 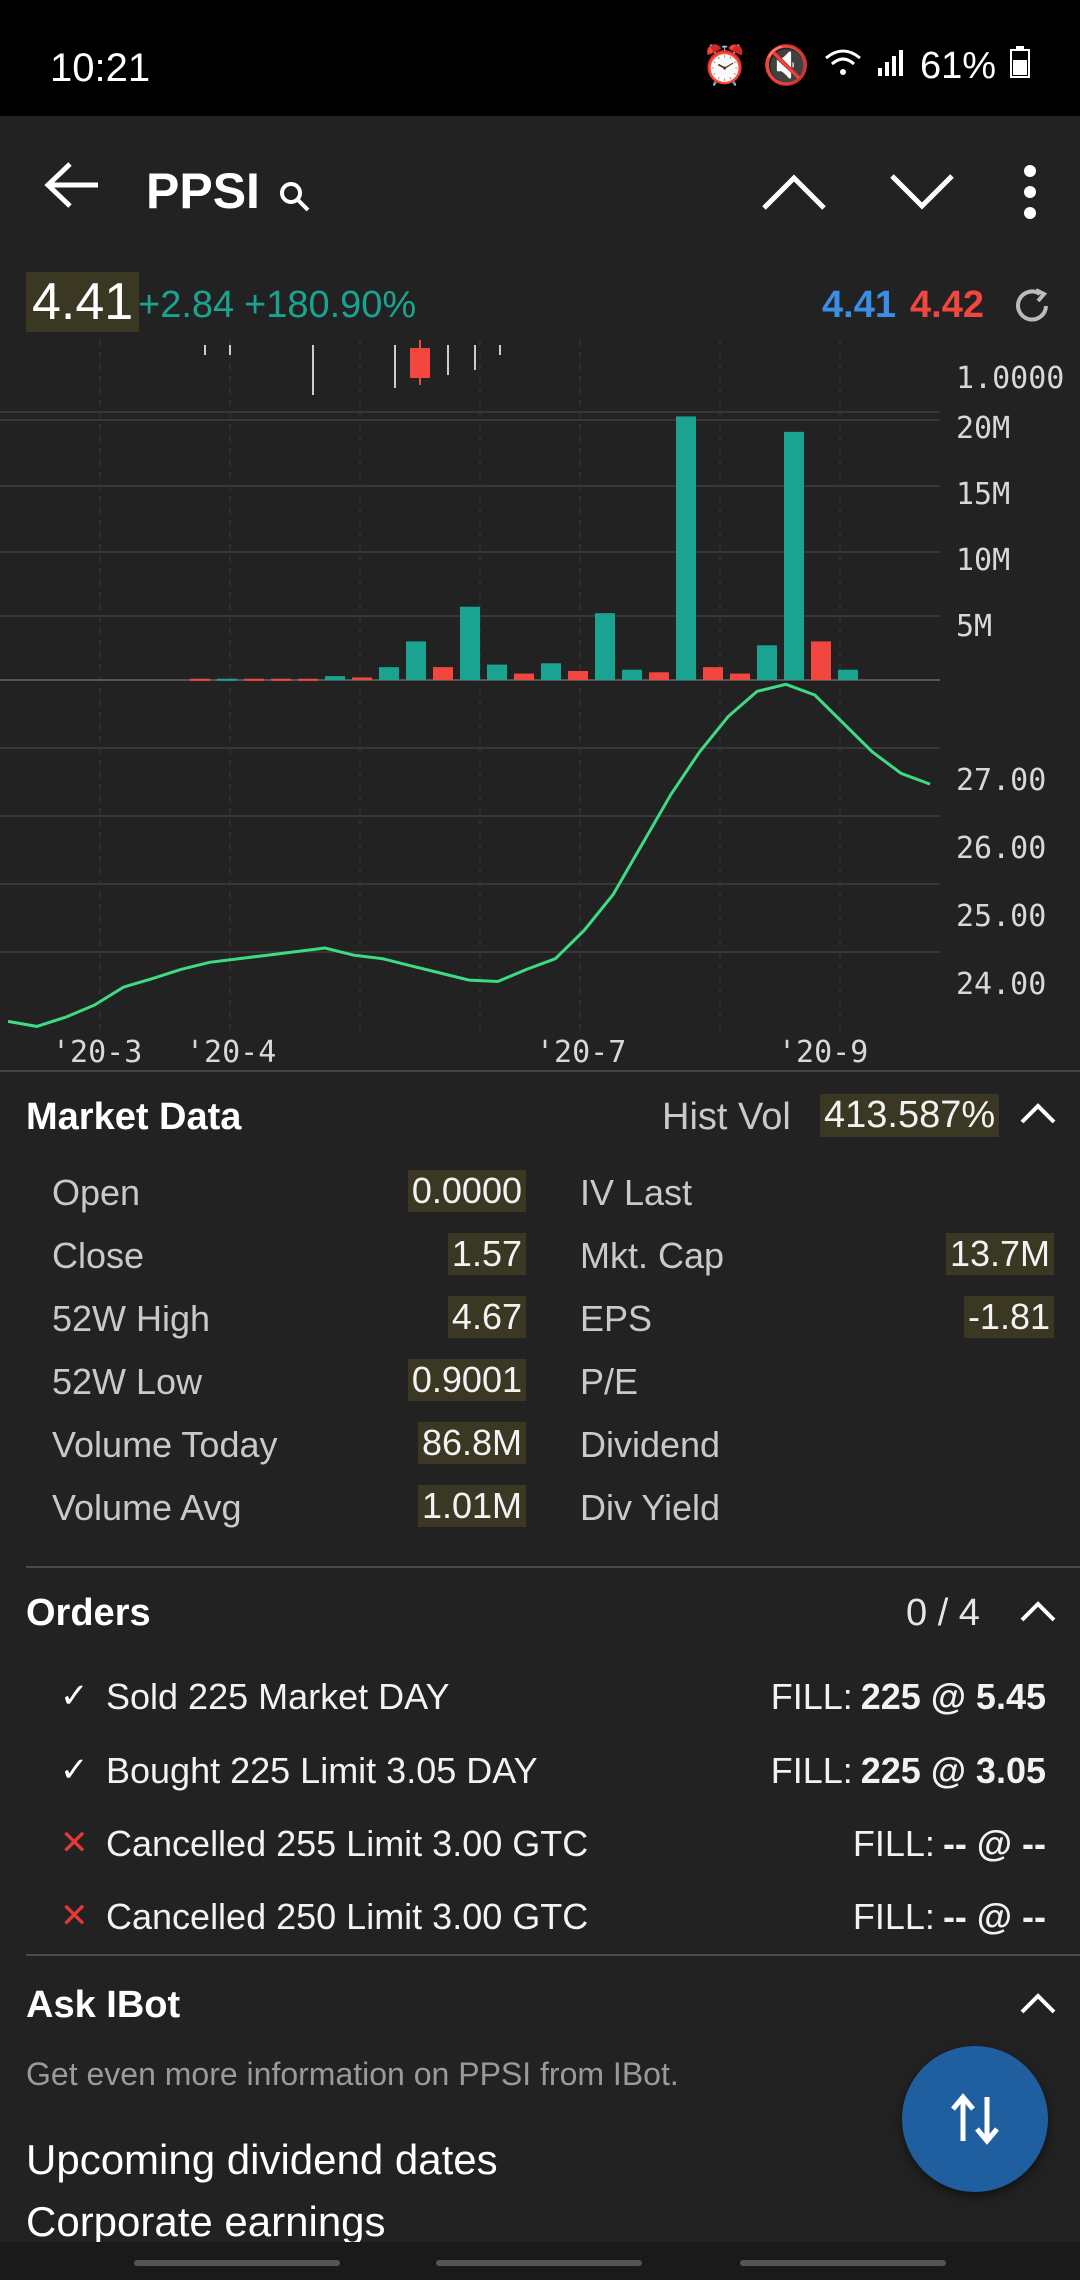 I want to click on market-data-title: Market Data, so click(x=134, y=1117).